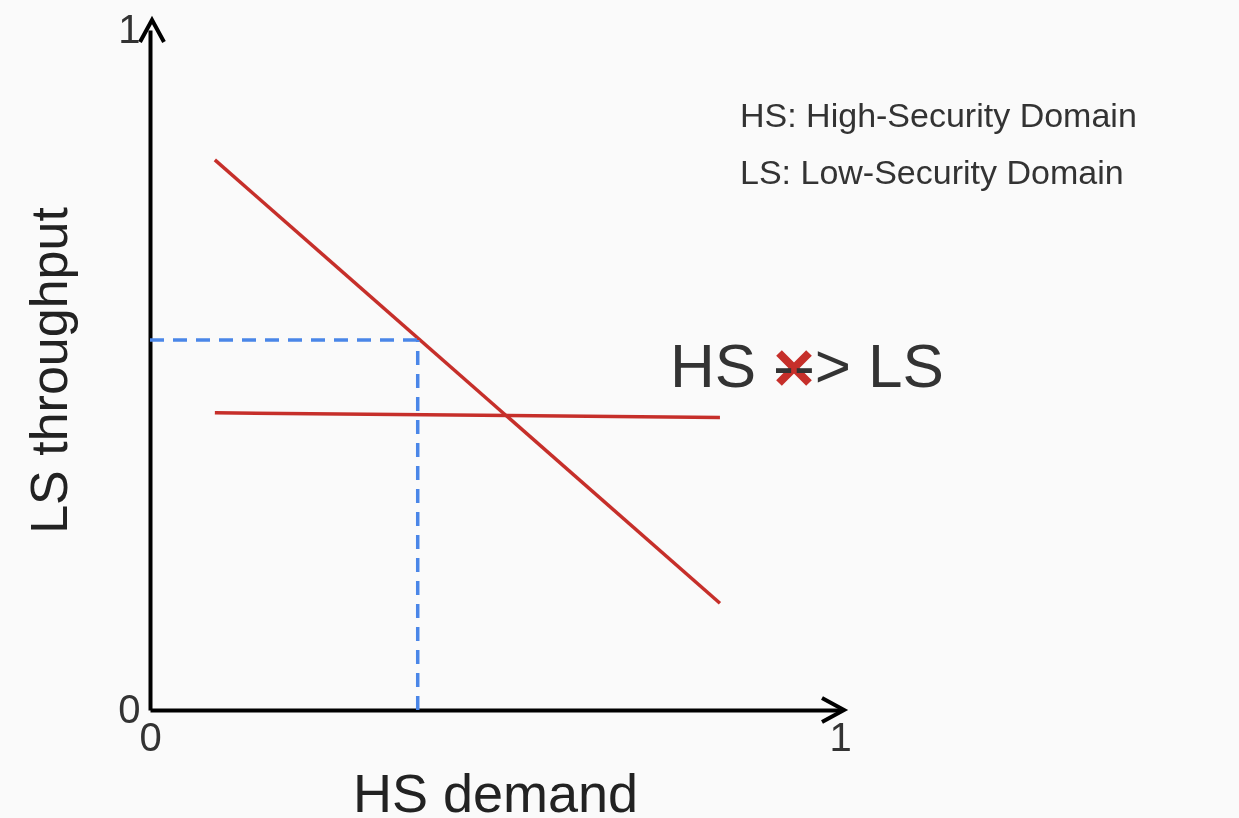 Image resolution: width=1239 pixels, height=818 pixels. What do you see at coordinates (495, 790) in the screenshot?
I see `x-axis-title: HS demand` at bounding box center [495, 790].